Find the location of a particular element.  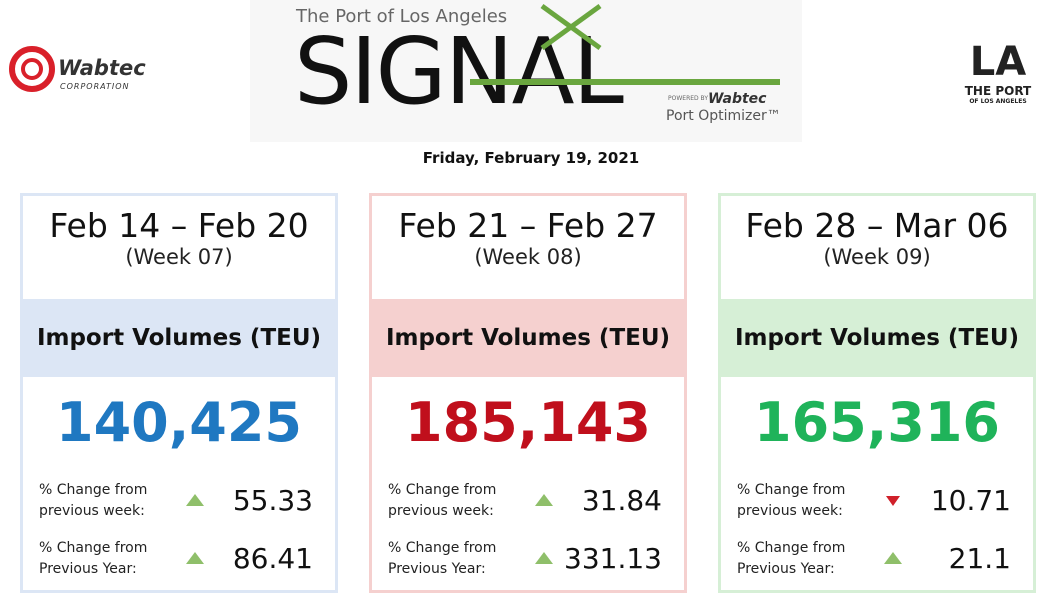

card-header: Feb 21 – Feb 27 (Week 08) is located at coordinates (528, 247).